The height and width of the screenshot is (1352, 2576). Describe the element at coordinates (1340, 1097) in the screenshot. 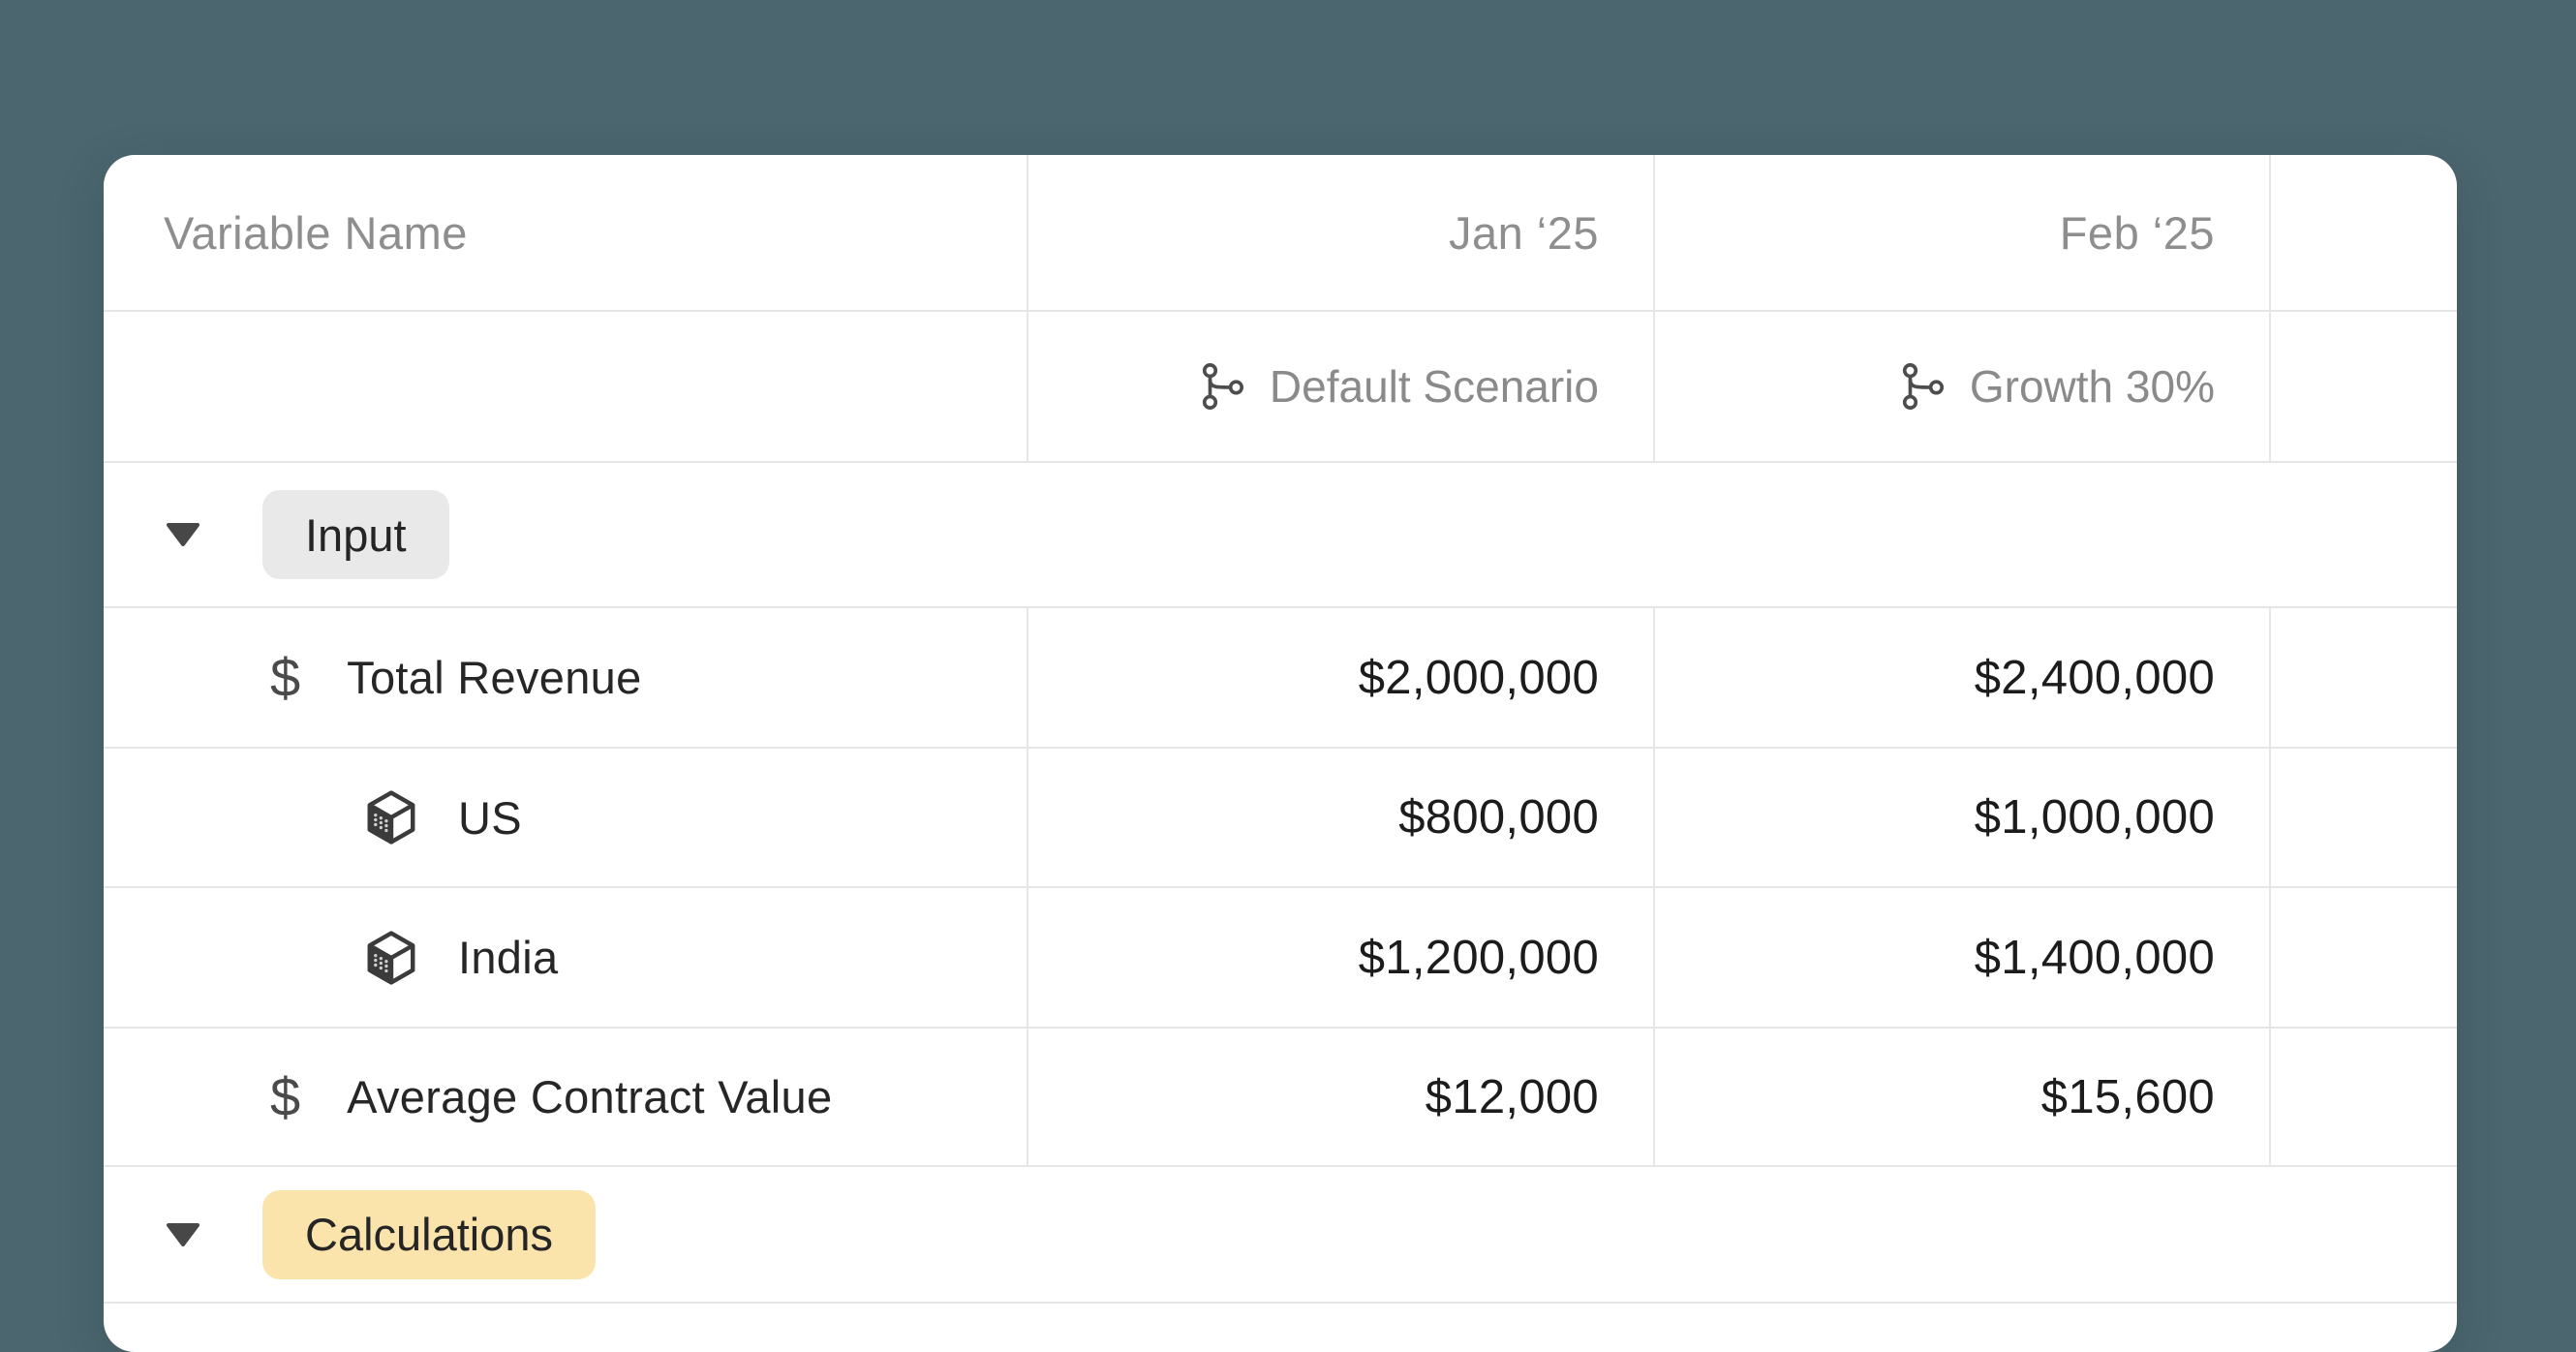

I see `value-cell-jan: $12,000` at that location.